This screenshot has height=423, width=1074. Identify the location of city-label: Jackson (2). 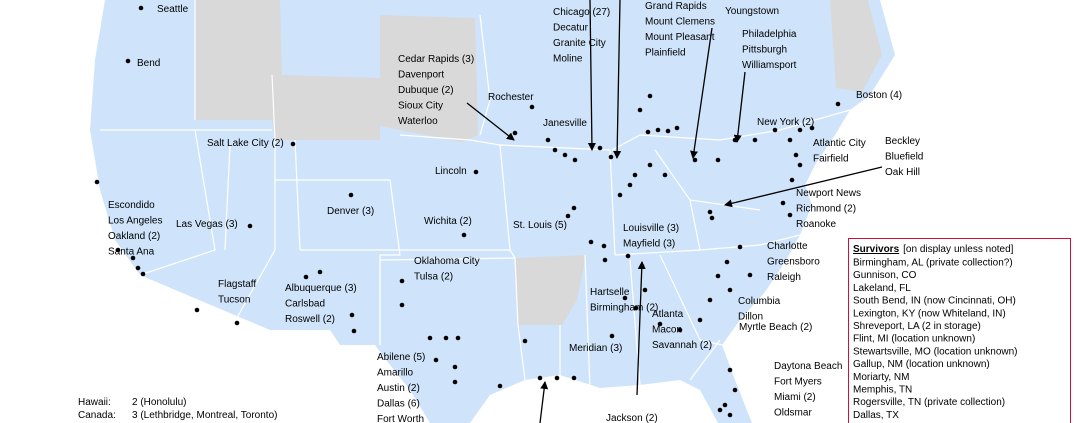
(632, 418).